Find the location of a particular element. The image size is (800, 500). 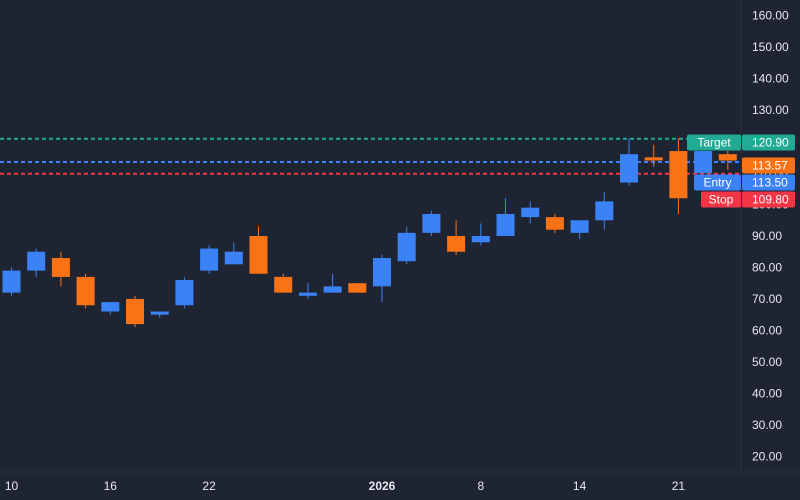

entry-label-tag: Entry is located at coordinates (717, 182).